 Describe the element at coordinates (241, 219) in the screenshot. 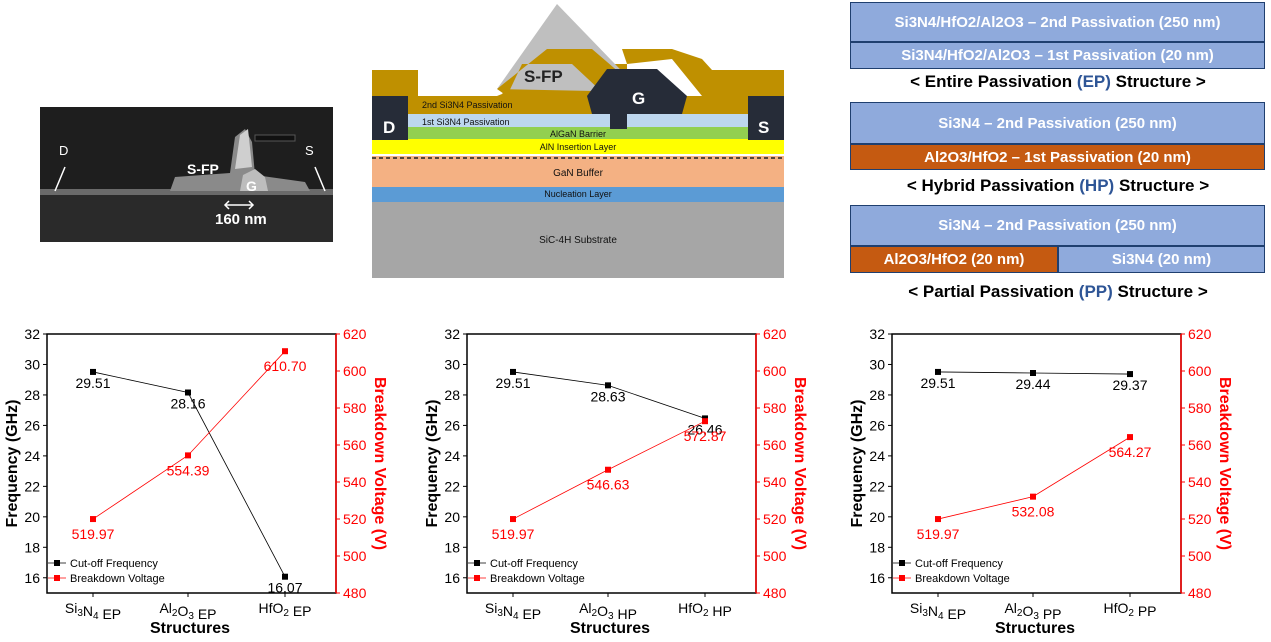

I see `sem-scale-label: 160 nm` at that location.